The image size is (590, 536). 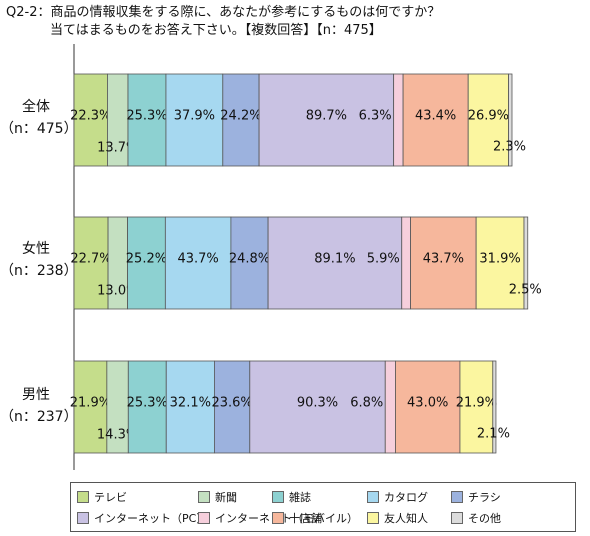 I want to click on data-label: 22.3%, so click(x=90, y=116).